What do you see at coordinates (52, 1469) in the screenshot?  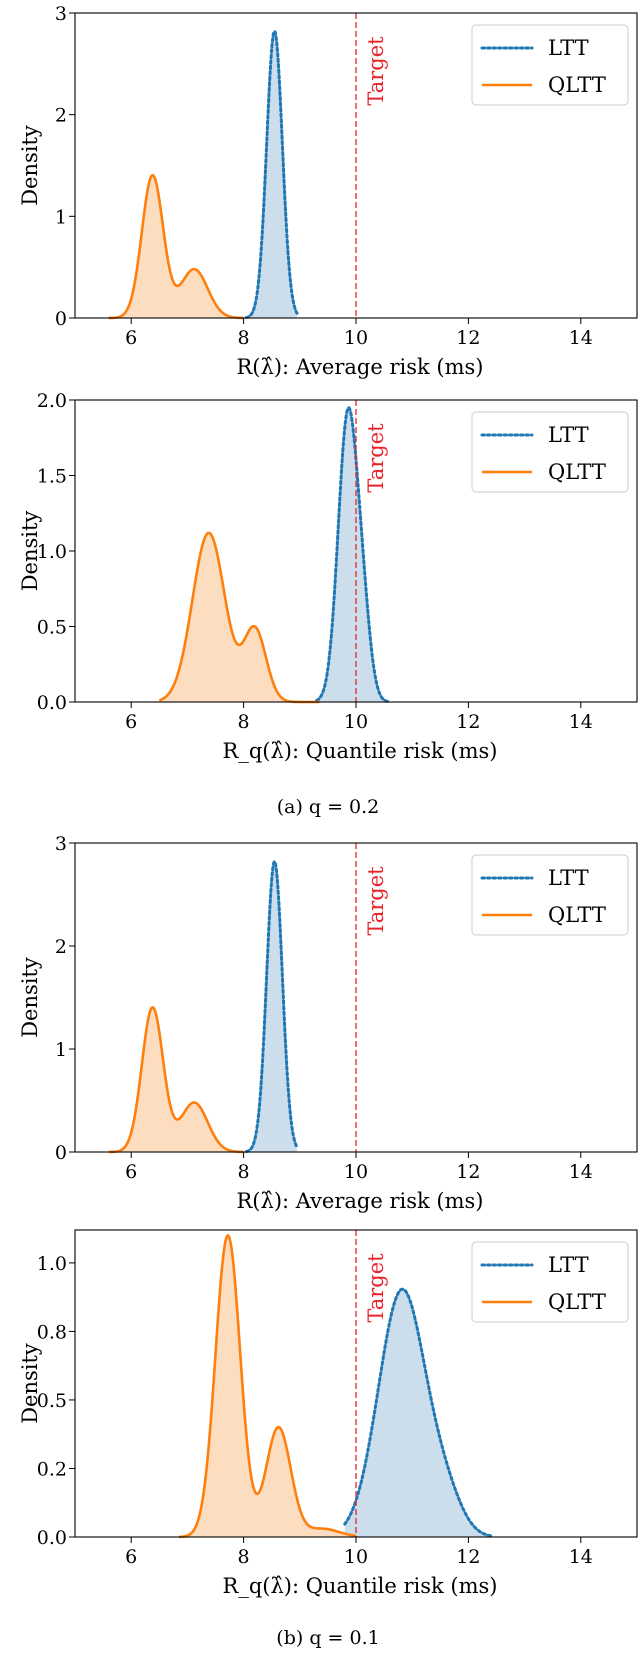 I see `y-tick-label: 0.2` at bounding box center [52, 1469].